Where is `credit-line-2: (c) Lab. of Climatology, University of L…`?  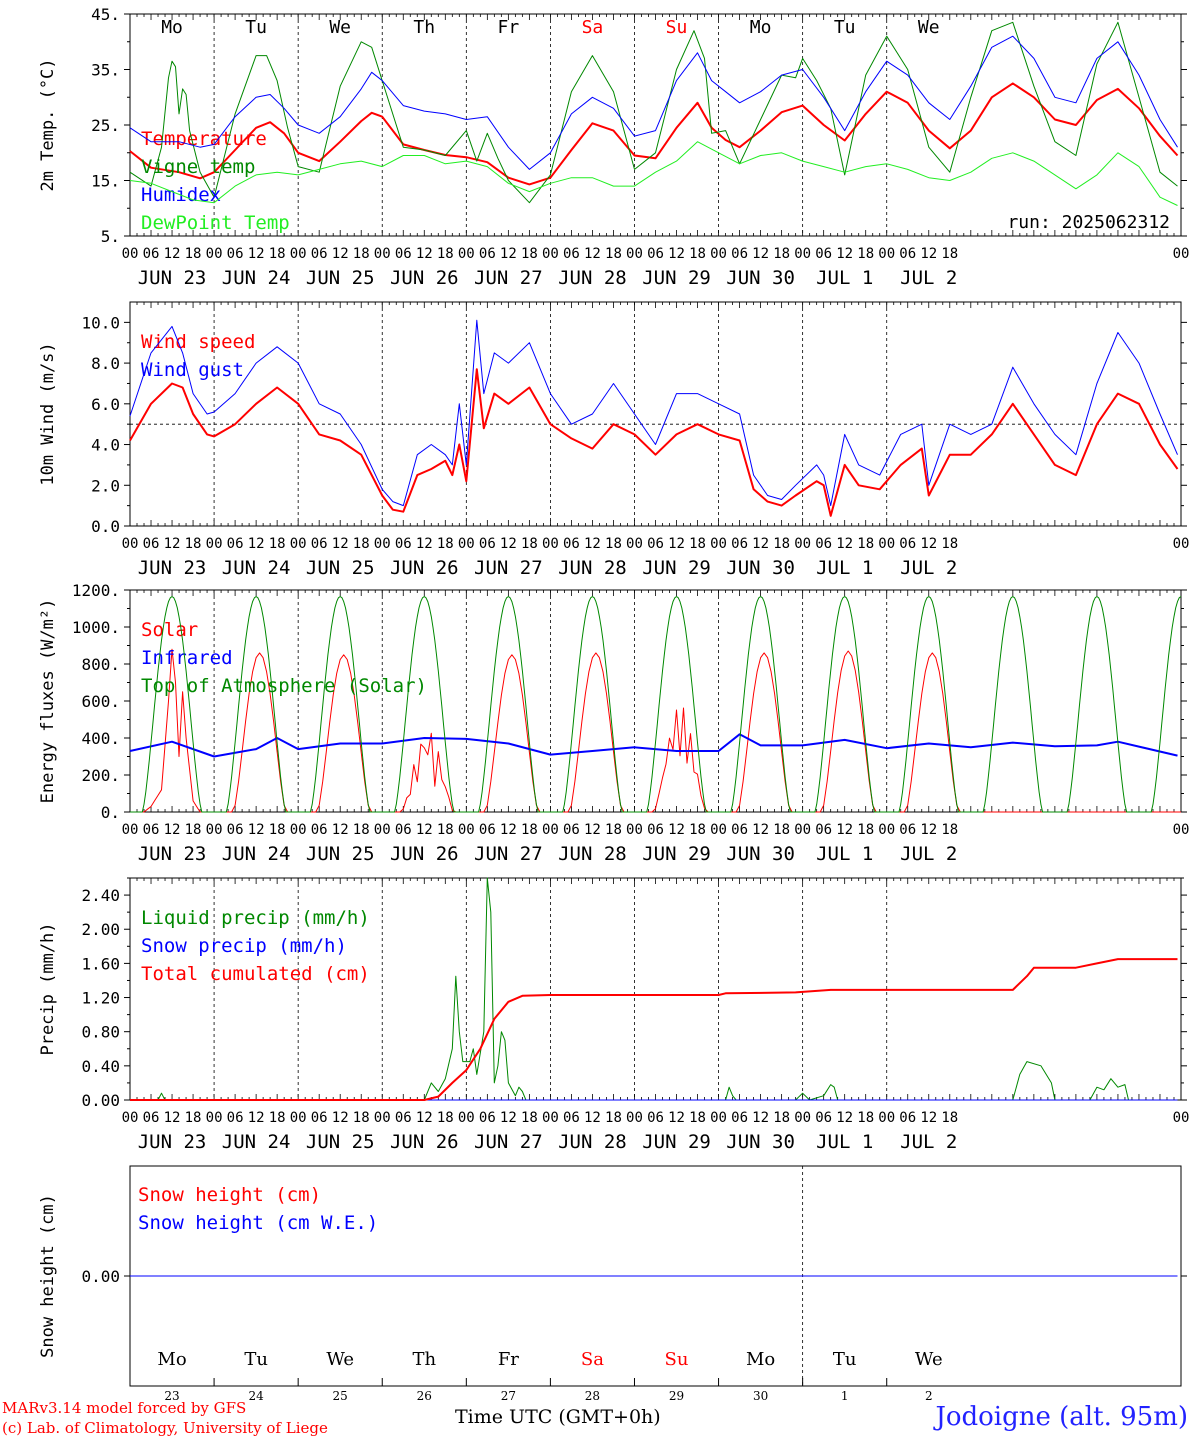
credit-line-2: (c) Lab. of Climatology, University of L… is located at coordinates (165, 1428).